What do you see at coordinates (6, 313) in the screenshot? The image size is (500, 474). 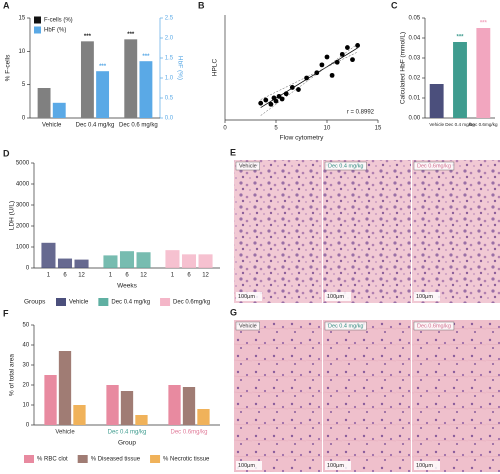 I see `panel-letter: F` at bounding box center [6, 313].